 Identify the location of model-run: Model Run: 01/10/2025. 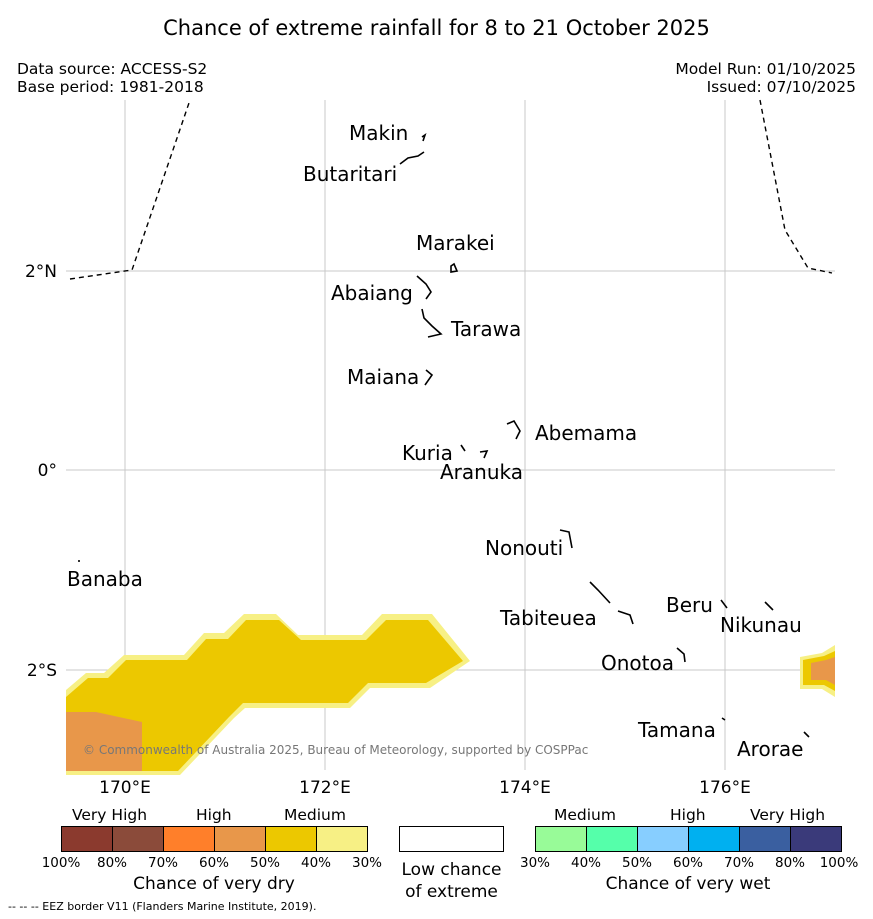
(765, 69).